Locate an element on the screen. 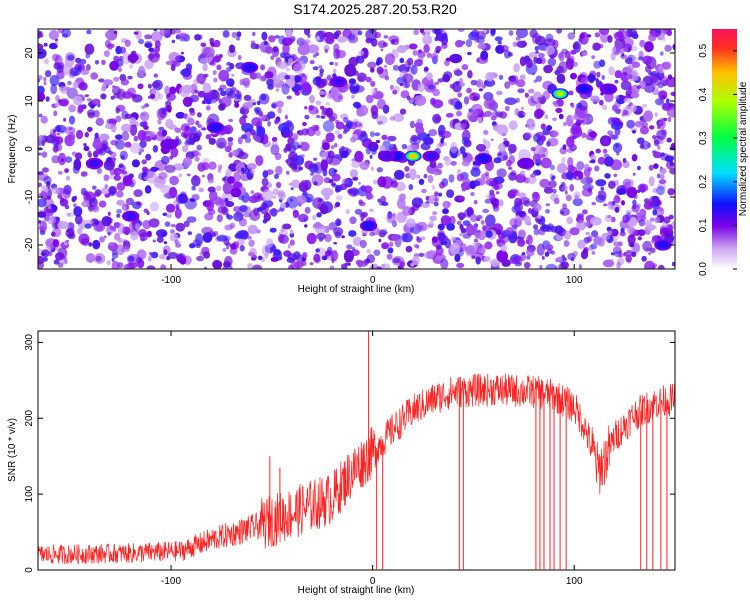  colorbar-tick-label-1: 0.1 is located at coordinates (703, 225).